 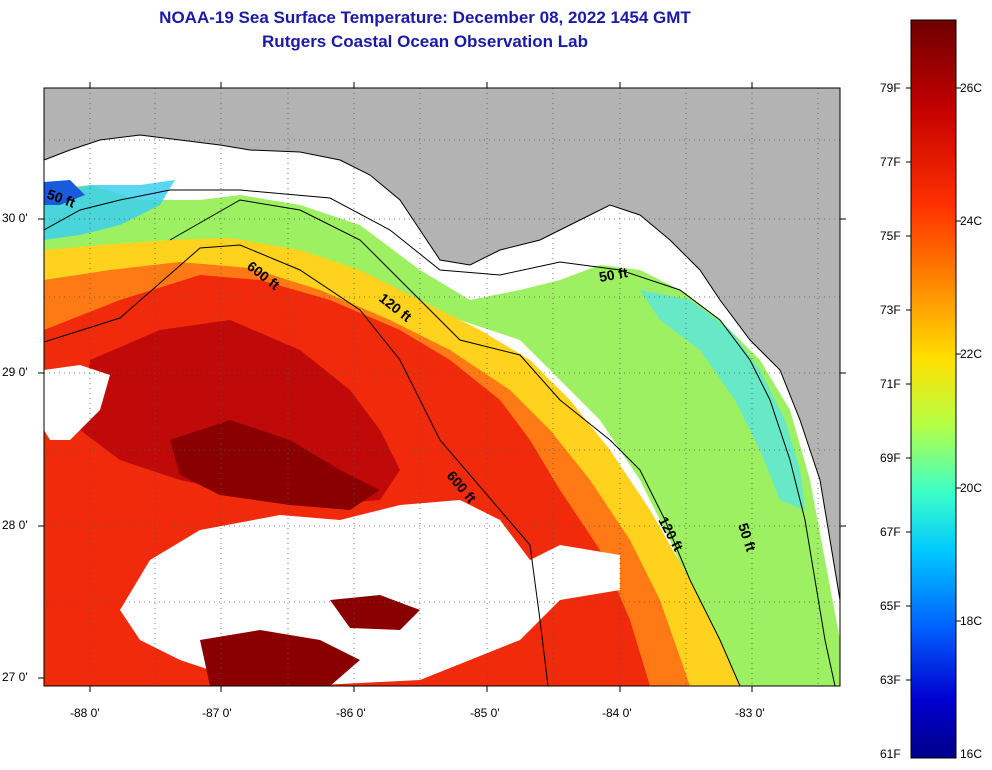 What do you see at coordinates (933, 384) in the screenshot?
I see `colorbar-ticks` at bounding box center [933, 384].